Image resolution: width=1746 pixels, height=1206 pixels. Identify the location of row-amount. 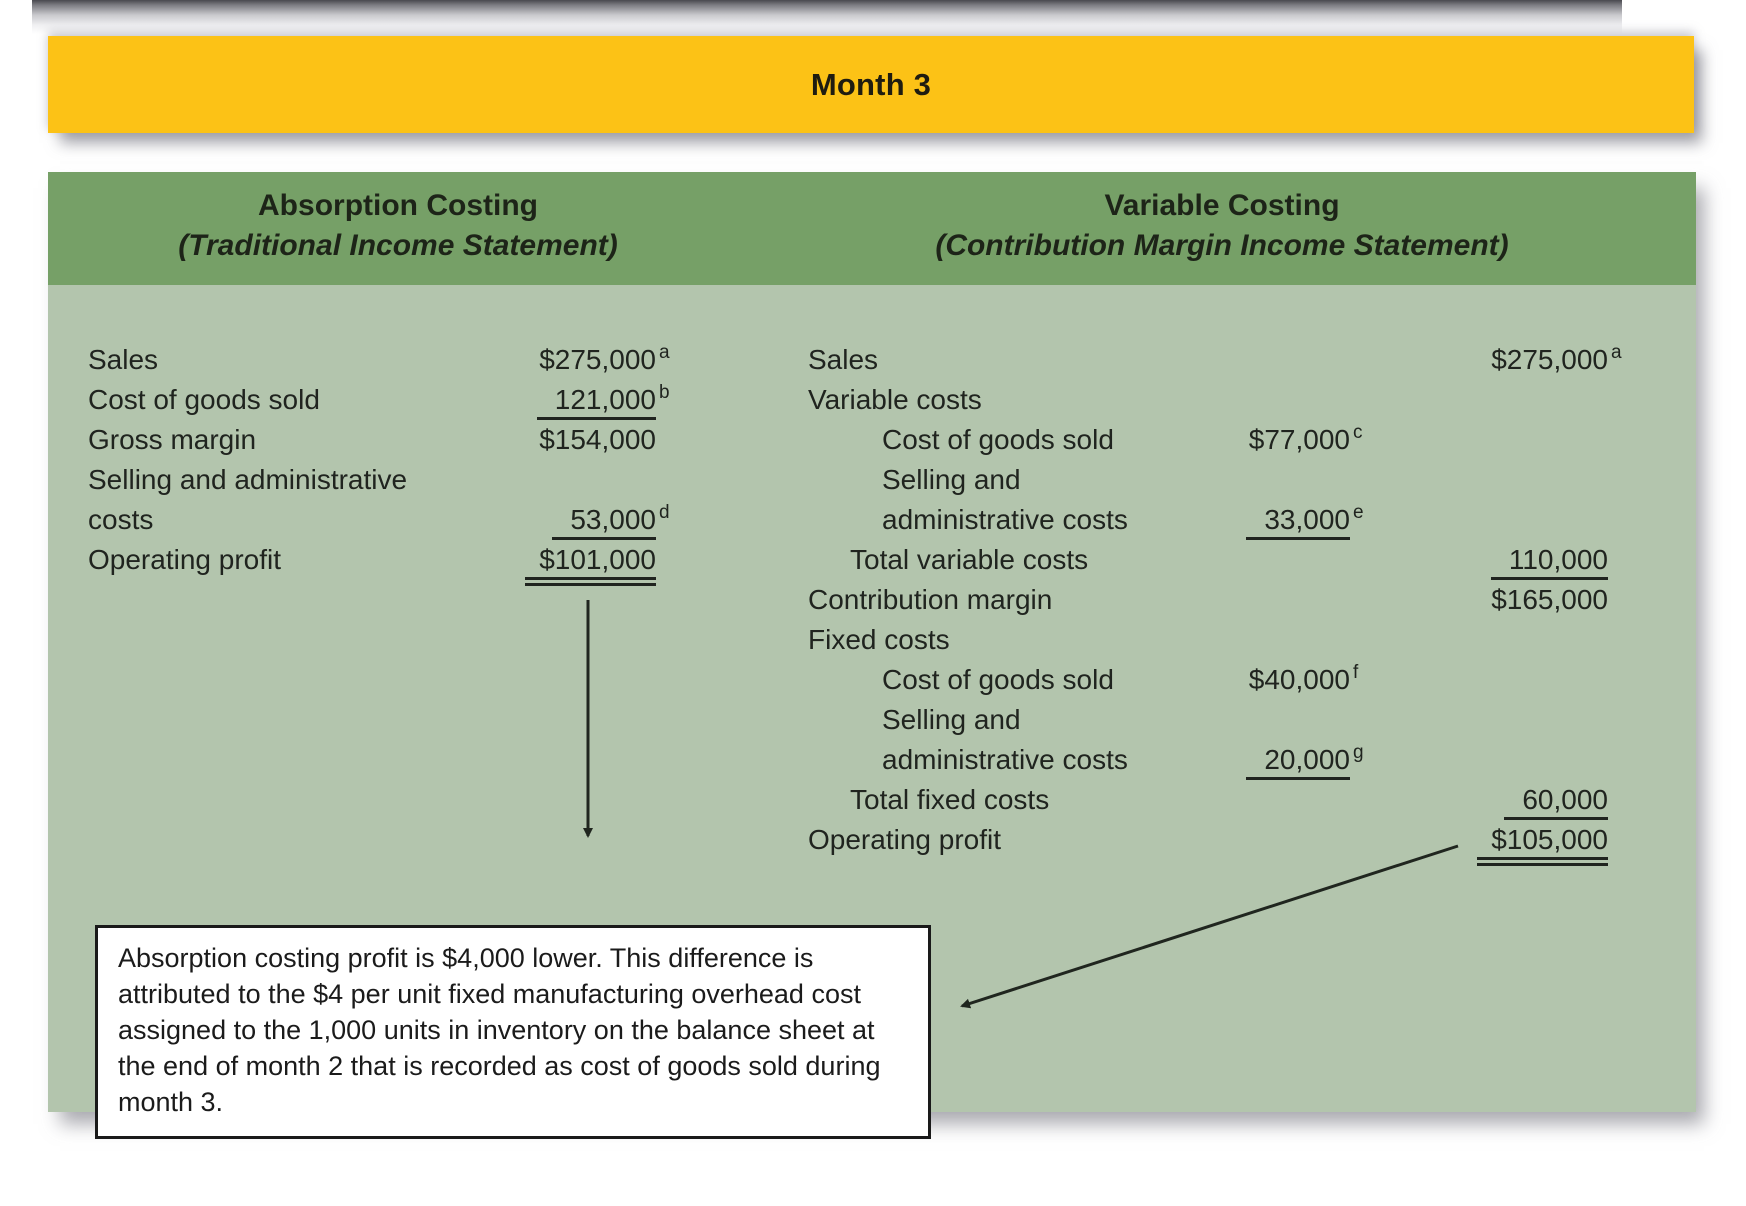
(563, 480).